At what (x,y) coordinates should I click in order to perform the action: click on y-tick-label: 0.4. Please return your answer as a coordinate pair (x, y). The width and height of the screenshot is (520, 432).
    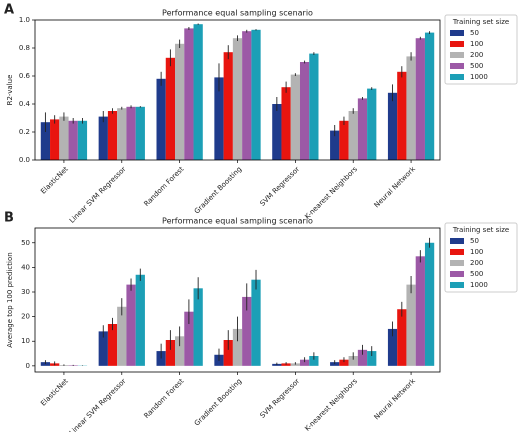
    Looking at the image, I should click on (25, 104).